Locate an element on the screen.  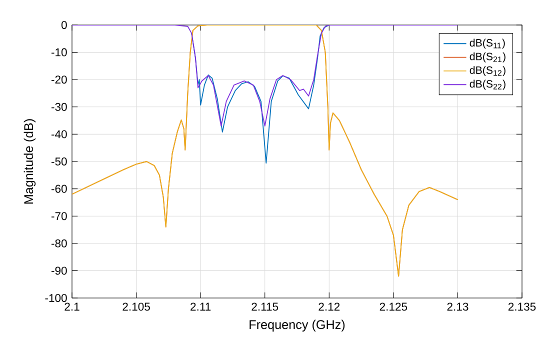
x-tick-label: 2.1 is located at coordinates (72, 306).